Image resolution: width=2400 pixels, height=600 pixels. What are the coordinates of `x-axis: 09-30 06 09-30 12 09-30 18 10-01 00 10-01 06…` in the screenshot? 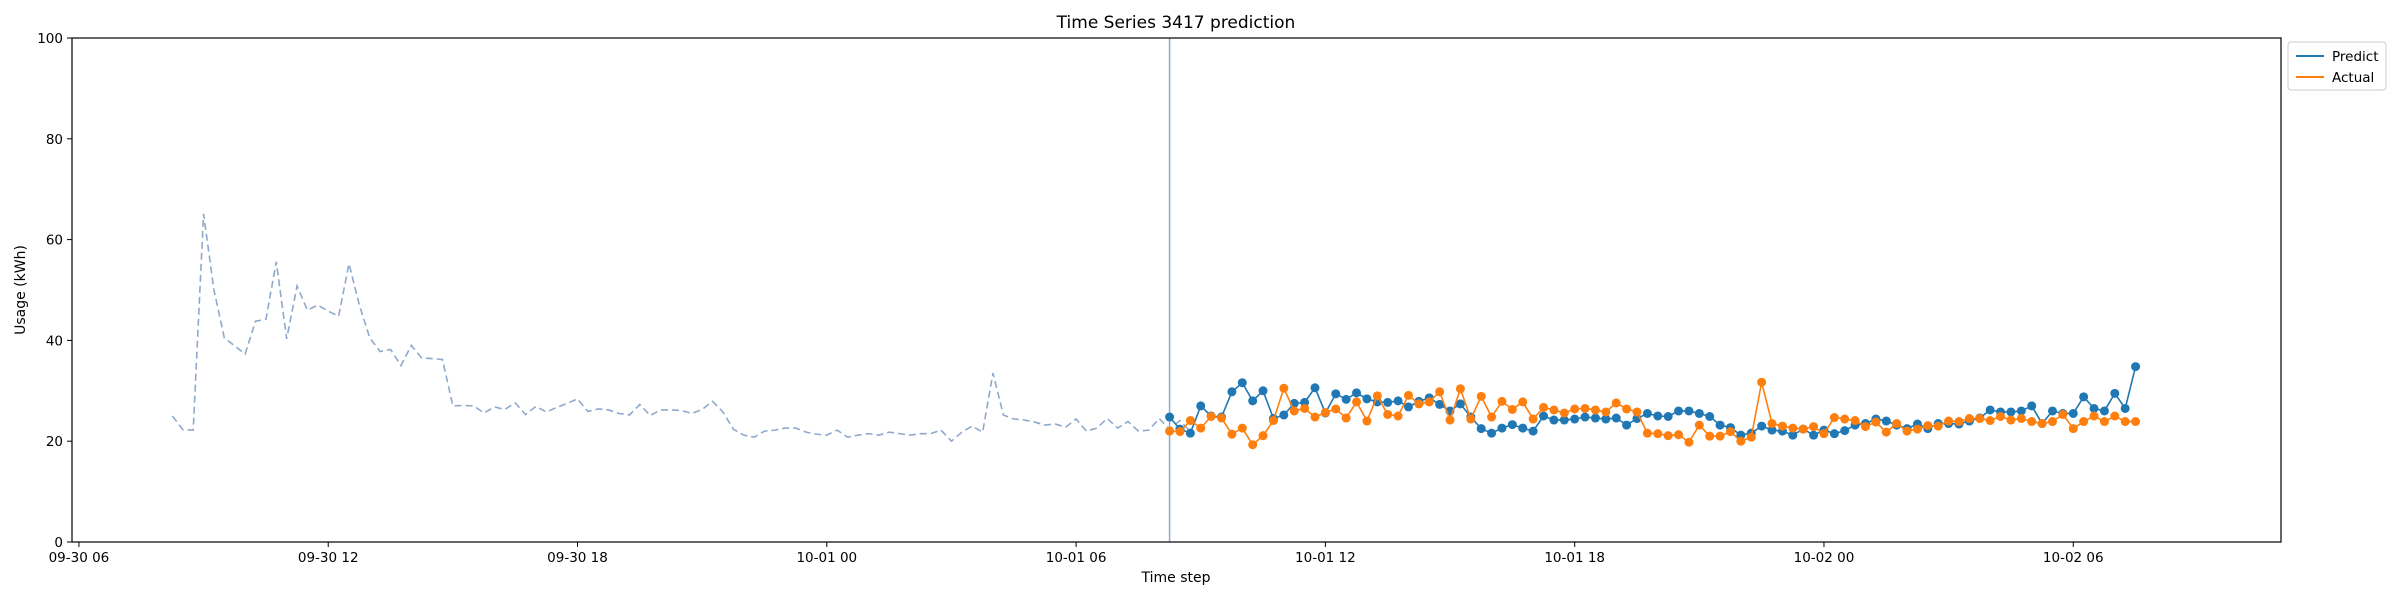 It's located at (1076, 554).